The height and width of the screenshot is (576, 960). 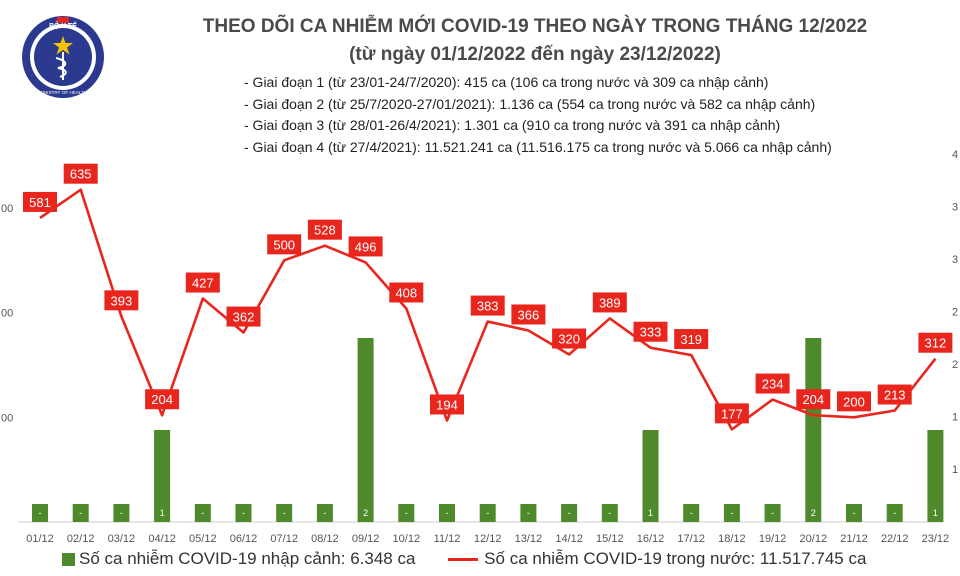 I want to click on x-tick-label: 22/12, so click(x=895, y=539).